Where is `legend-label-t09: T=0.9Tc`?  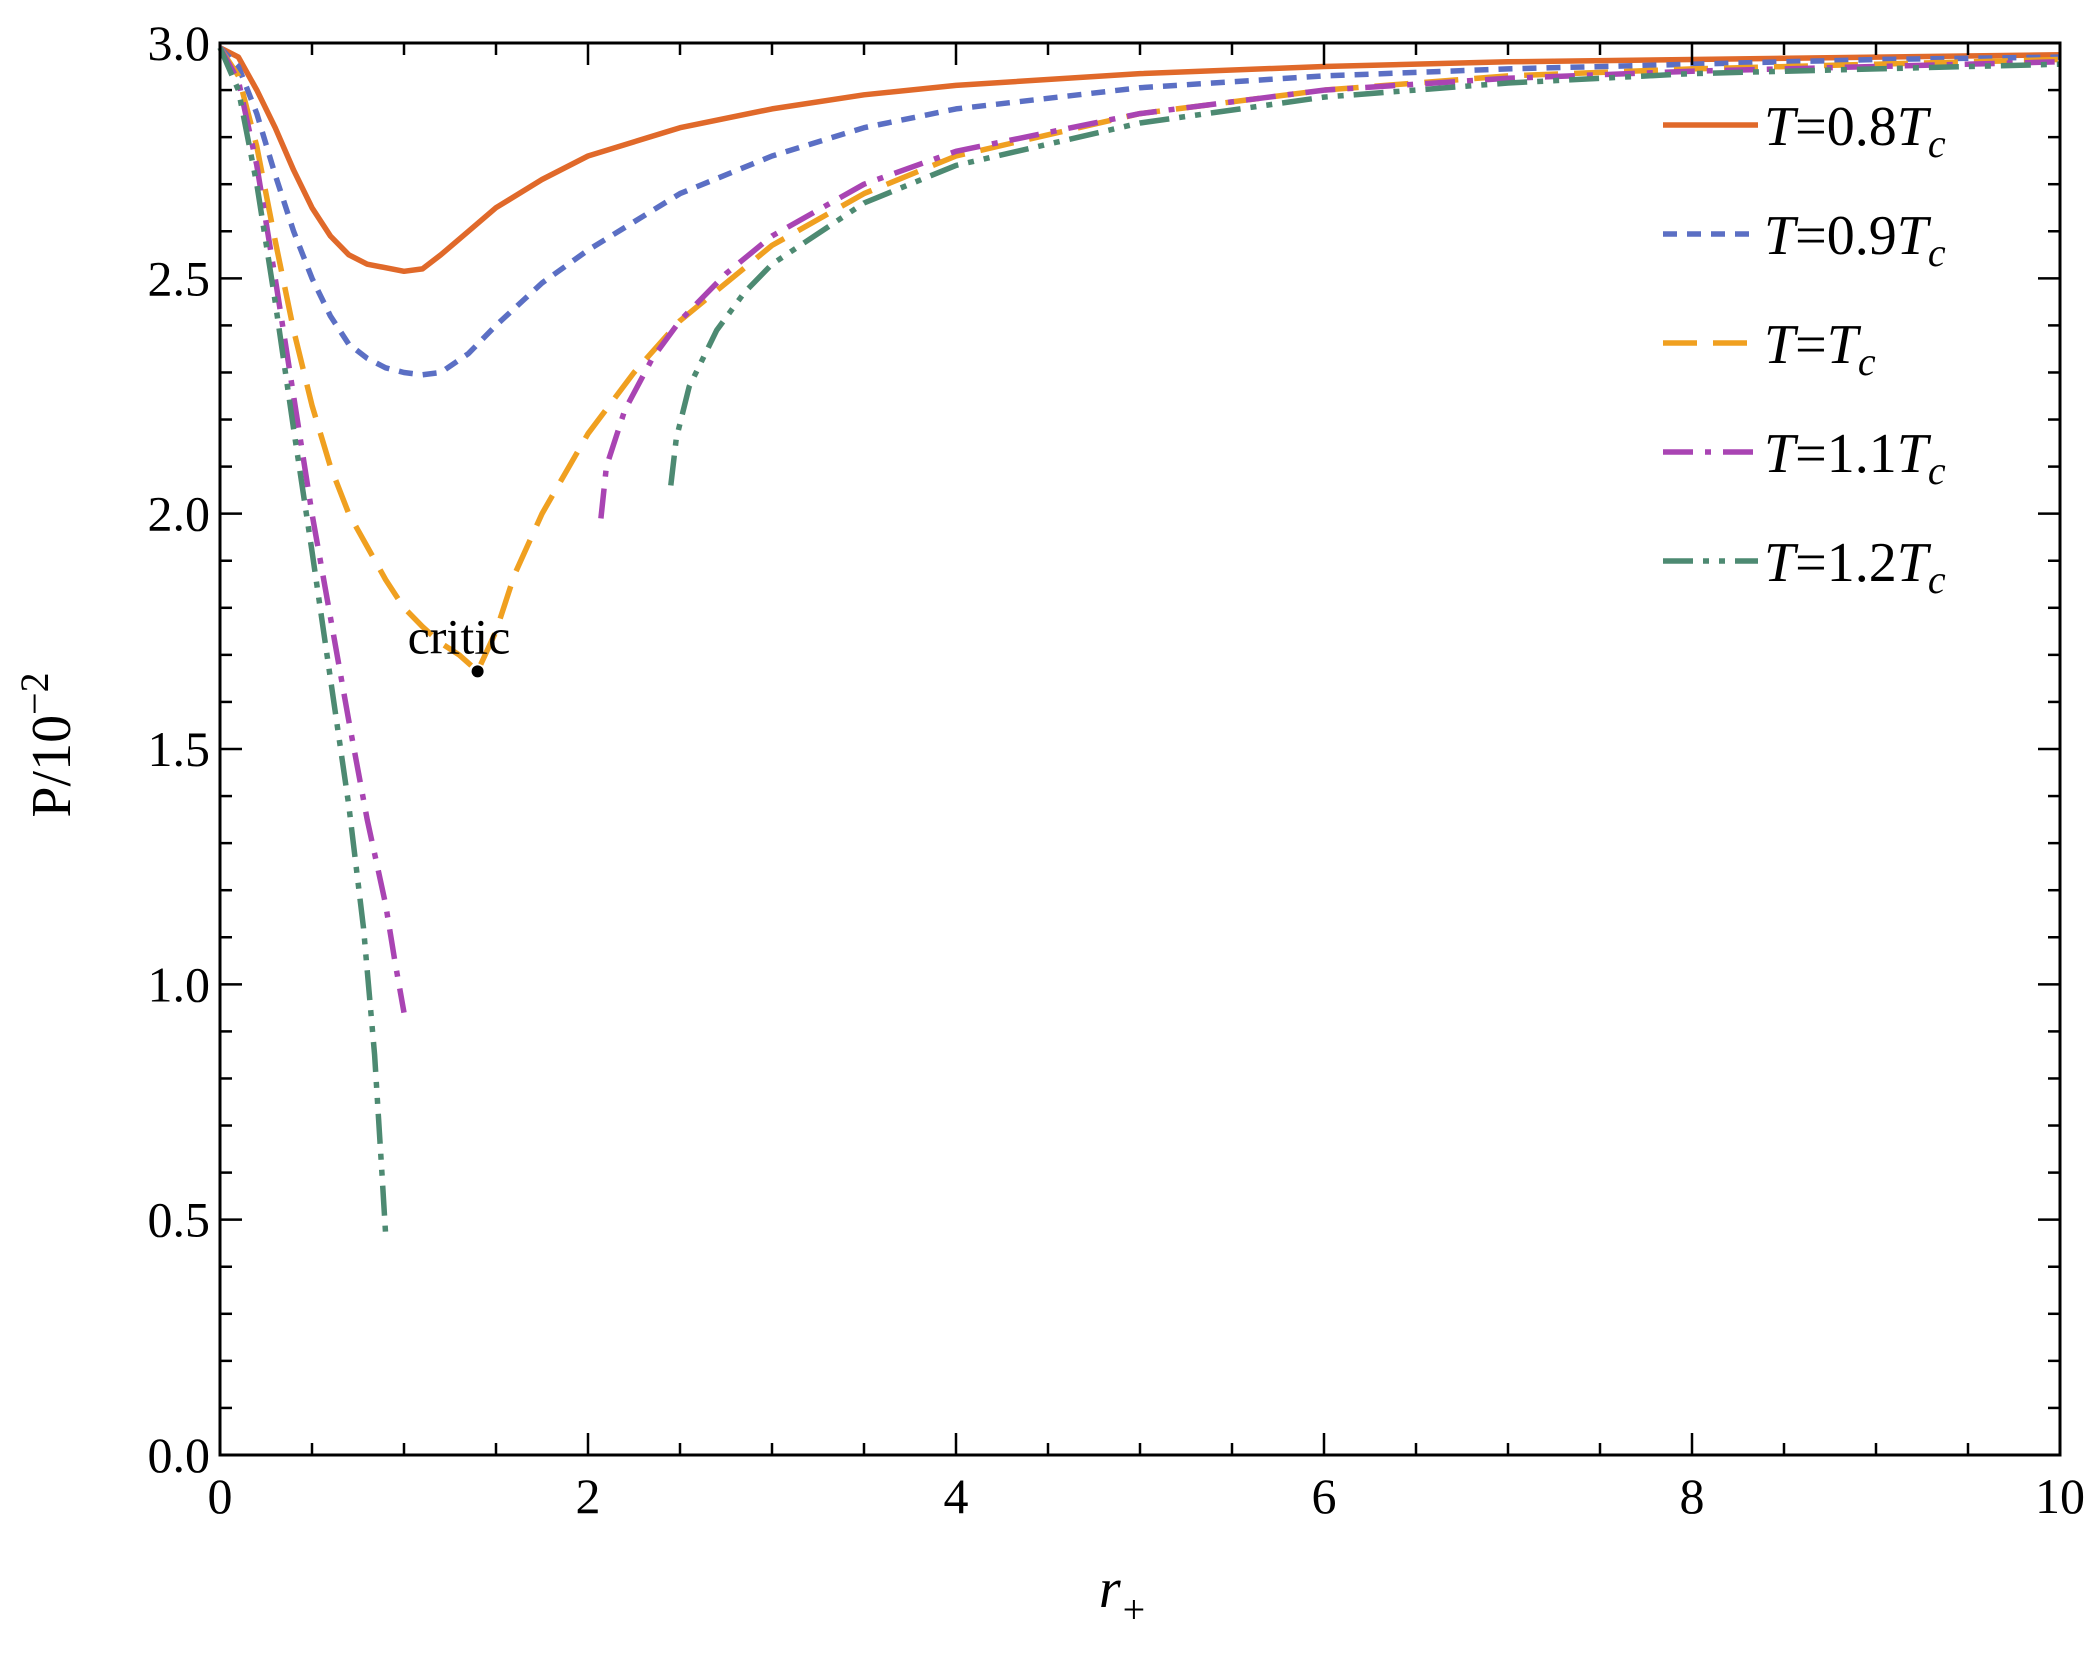 legend-label-t09: T=0.9Tc is located at coordinates (1855, 240).